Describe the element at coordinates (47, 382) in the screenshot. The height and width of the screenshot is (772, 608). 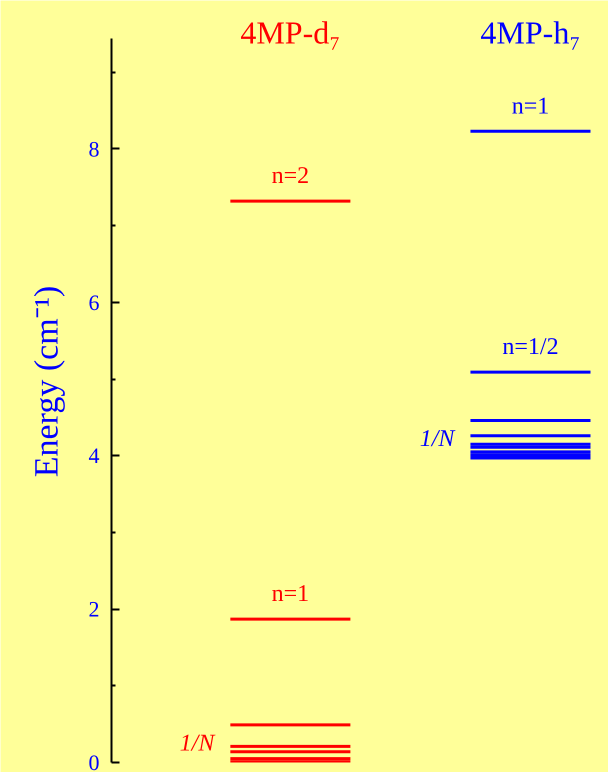
I see `y-axis-title: Energy (cm⁻¹)` at that location.